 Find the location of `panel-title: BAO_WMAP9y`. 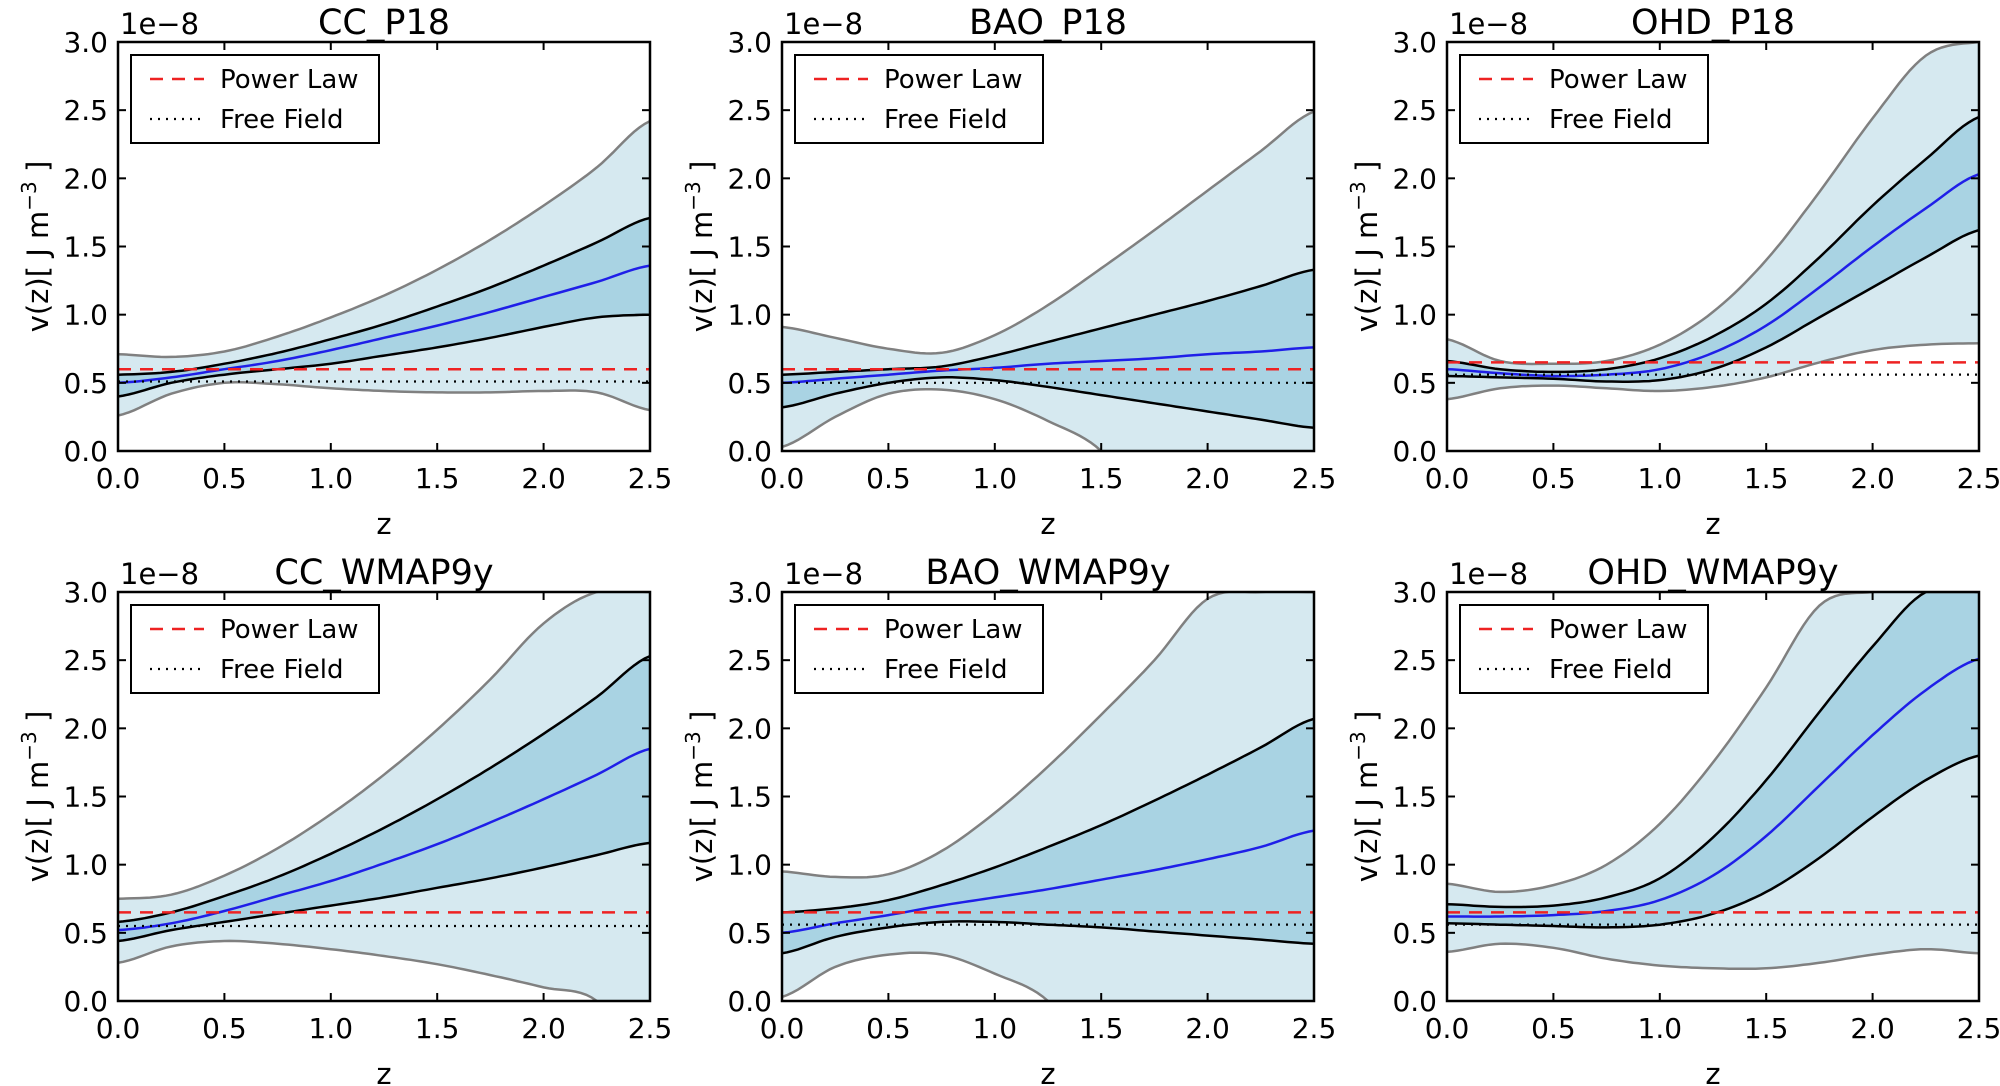

panel-title: BAO_WMAP9y is located at coordinates (1047, 573).